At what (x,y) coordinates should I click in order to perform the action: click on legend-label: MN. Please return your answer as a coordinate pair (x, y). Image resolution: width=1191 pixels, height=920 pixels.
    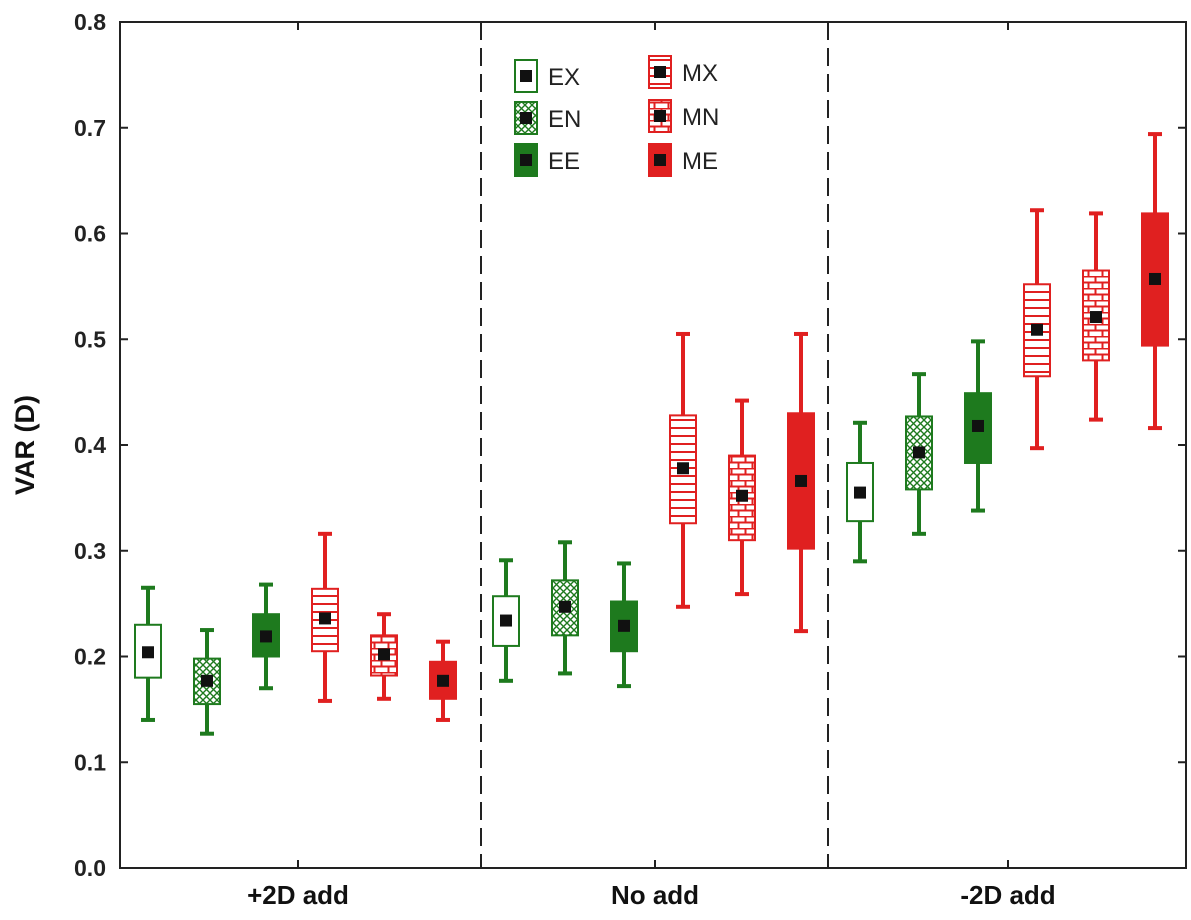
    Looking at the image, I should click on (700, 117).